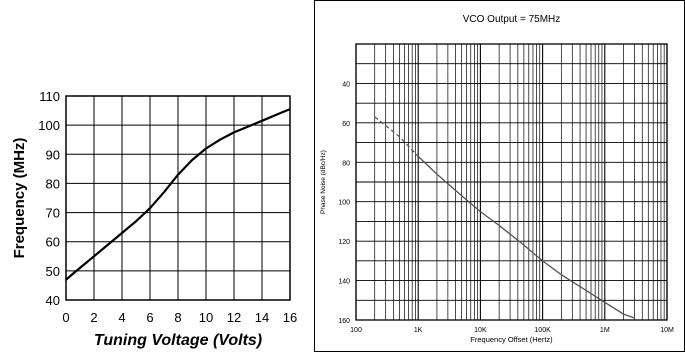 The image size is (685, 352). What do you see at coordinates (511, 339) in the screenshot?
I see `x-axis-label: Frequency Offset (Hertz)` at bounding box center [511, 339].